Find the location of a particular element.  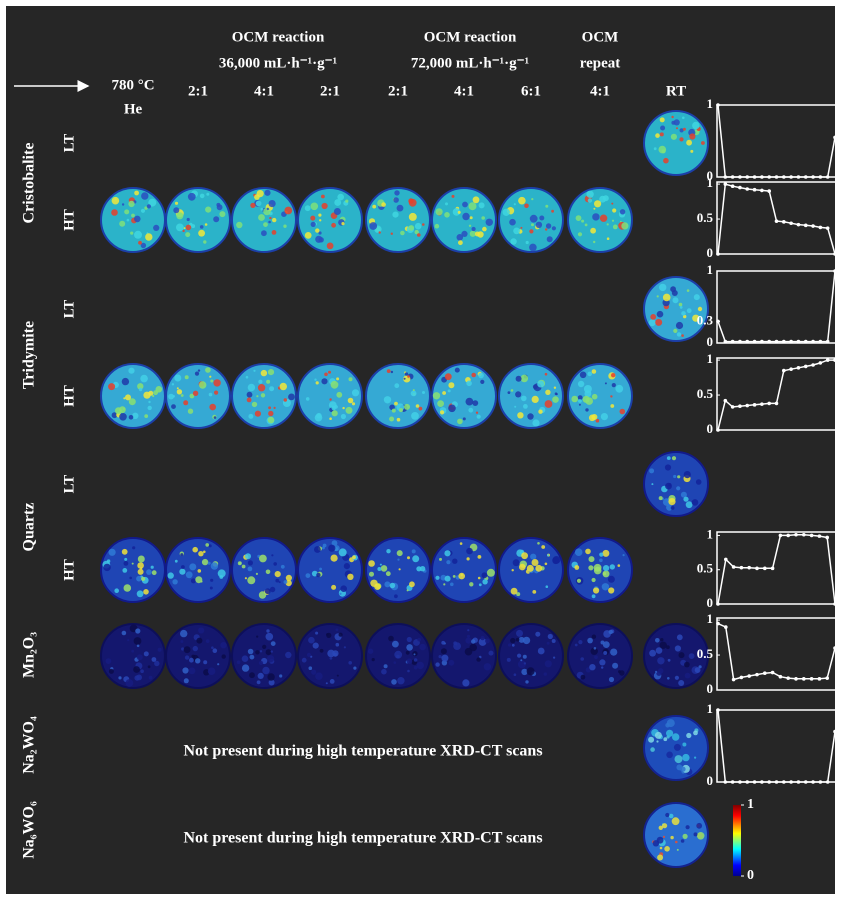

phase-label: Na₂WO₄ is located at coordinates (29, 745).